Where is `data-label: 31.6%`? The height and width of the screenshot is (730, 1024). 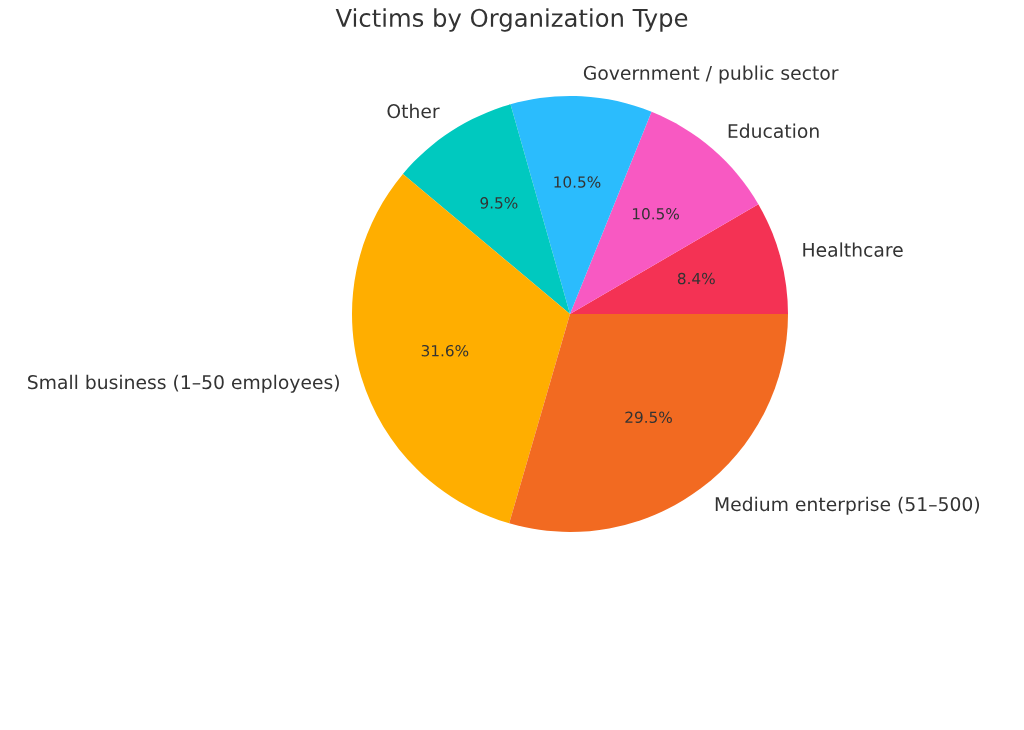 data-label: 31.6% is located at coordinates (445, 350).